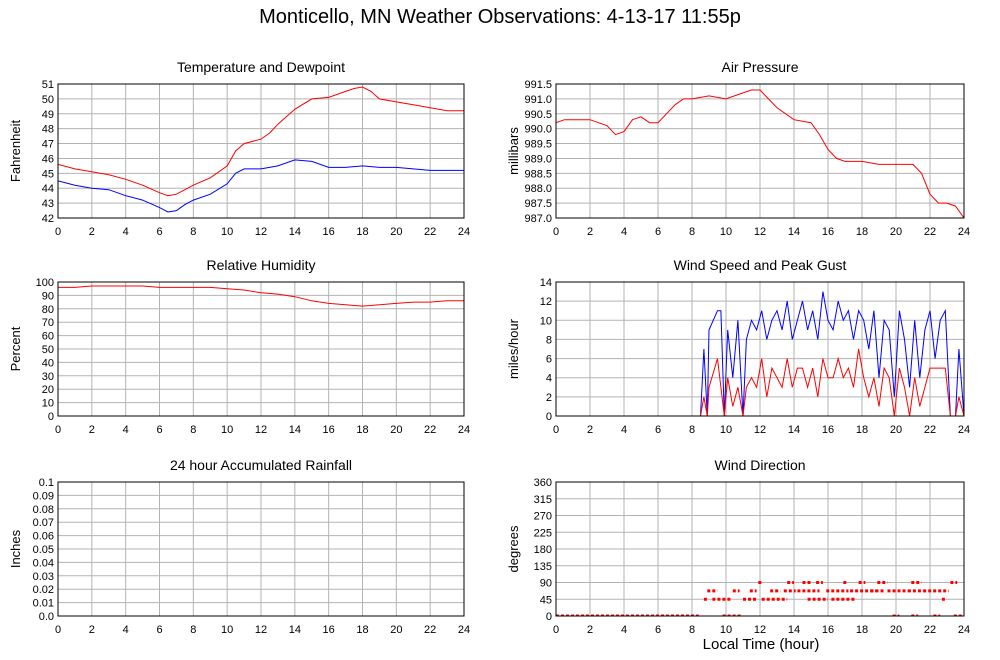 The image size is (1000, 660). What do you see at coordinates (538, 159) in the screenshot?
I see `y-tick-label: 989.0` at bounding box center [538, 159].